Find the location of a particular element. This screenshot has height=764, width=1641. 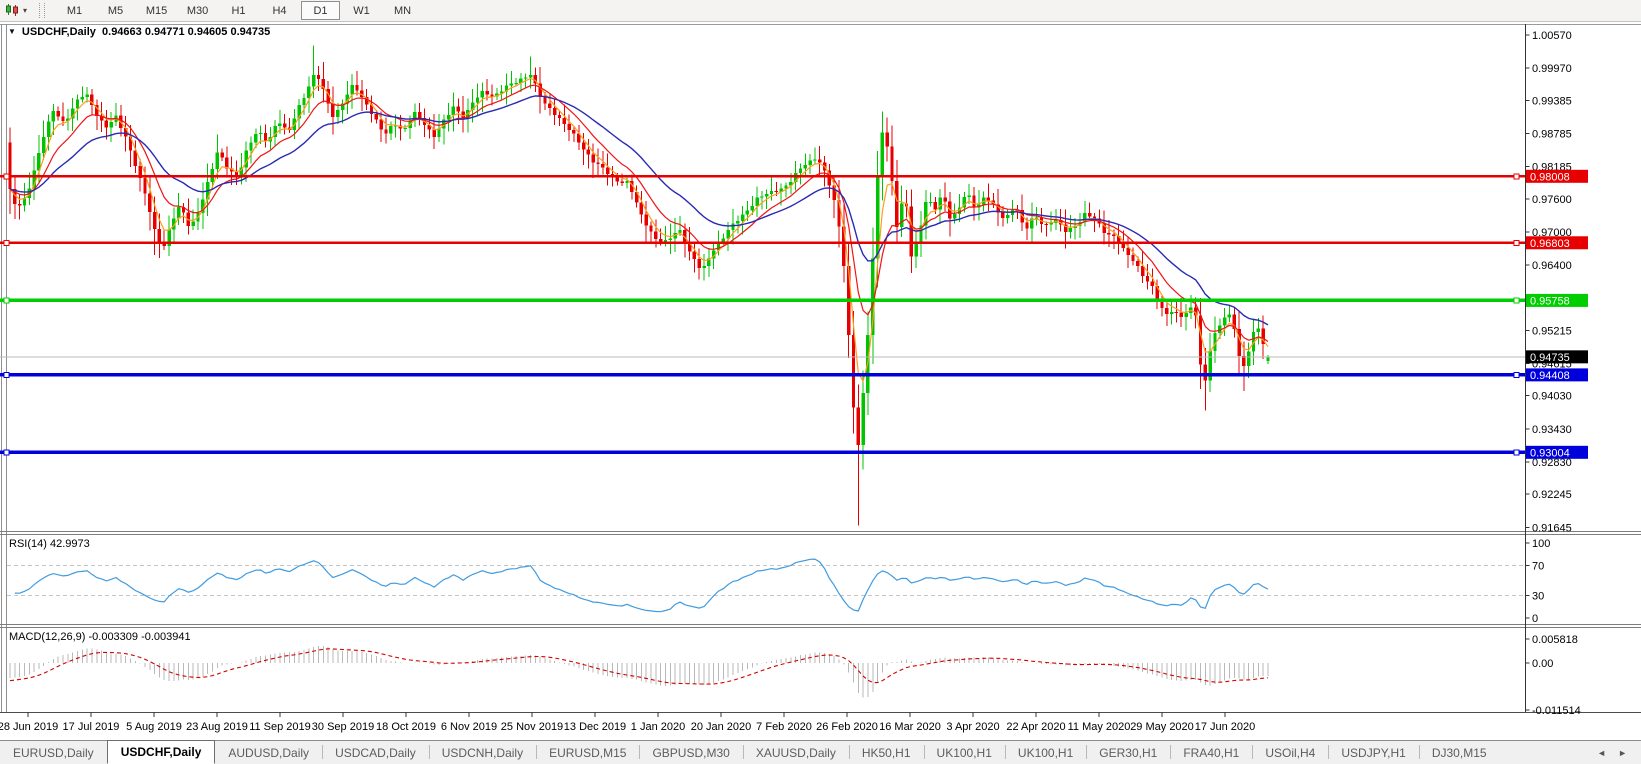

svg-text: 7 Feb 2020 is located at coordinates (784, 727).